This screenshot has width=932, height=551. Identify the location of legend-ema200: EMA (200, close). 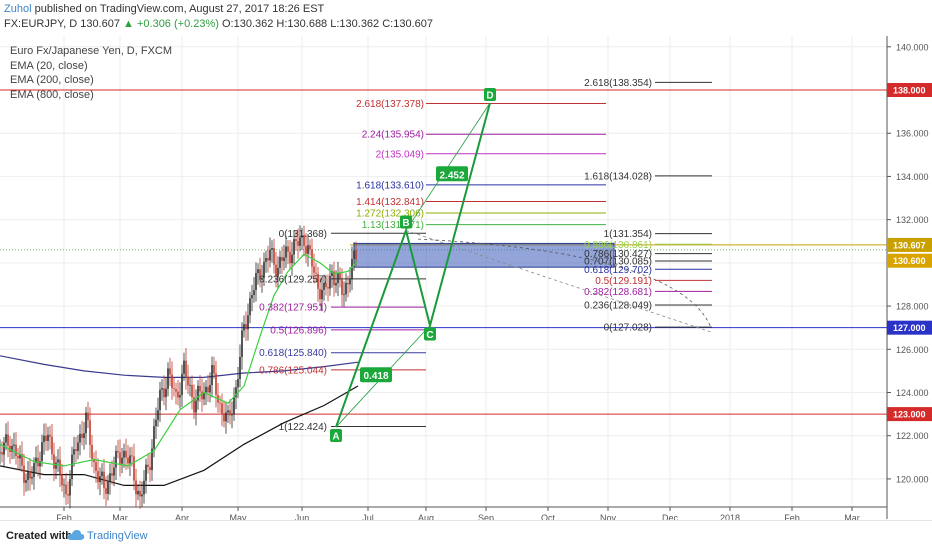
(52, 80).